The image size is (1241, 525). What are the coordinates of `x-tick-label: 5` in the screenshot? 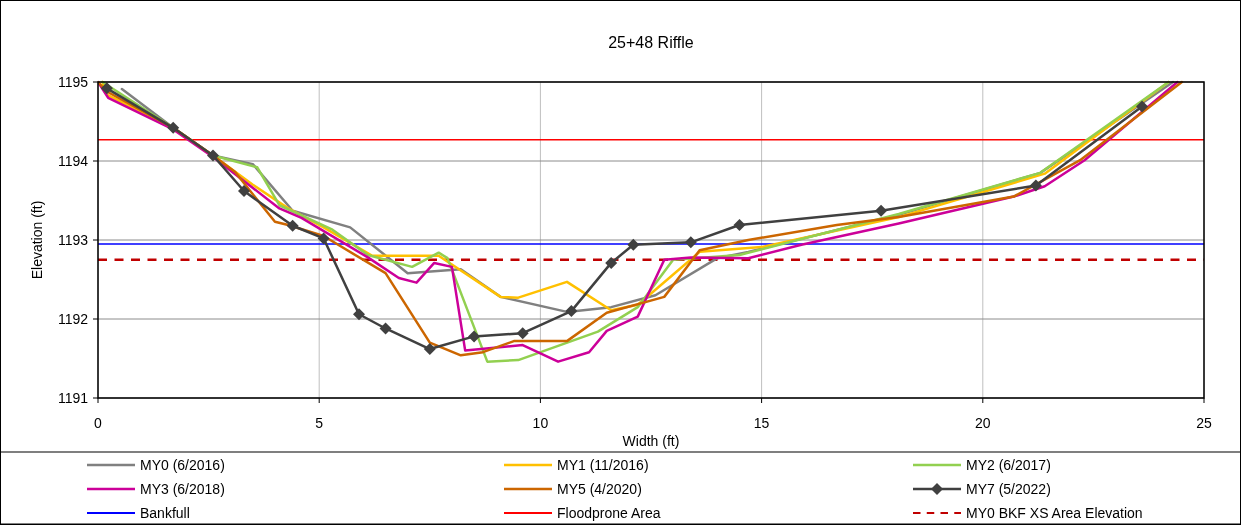 It's located at (319, 423).